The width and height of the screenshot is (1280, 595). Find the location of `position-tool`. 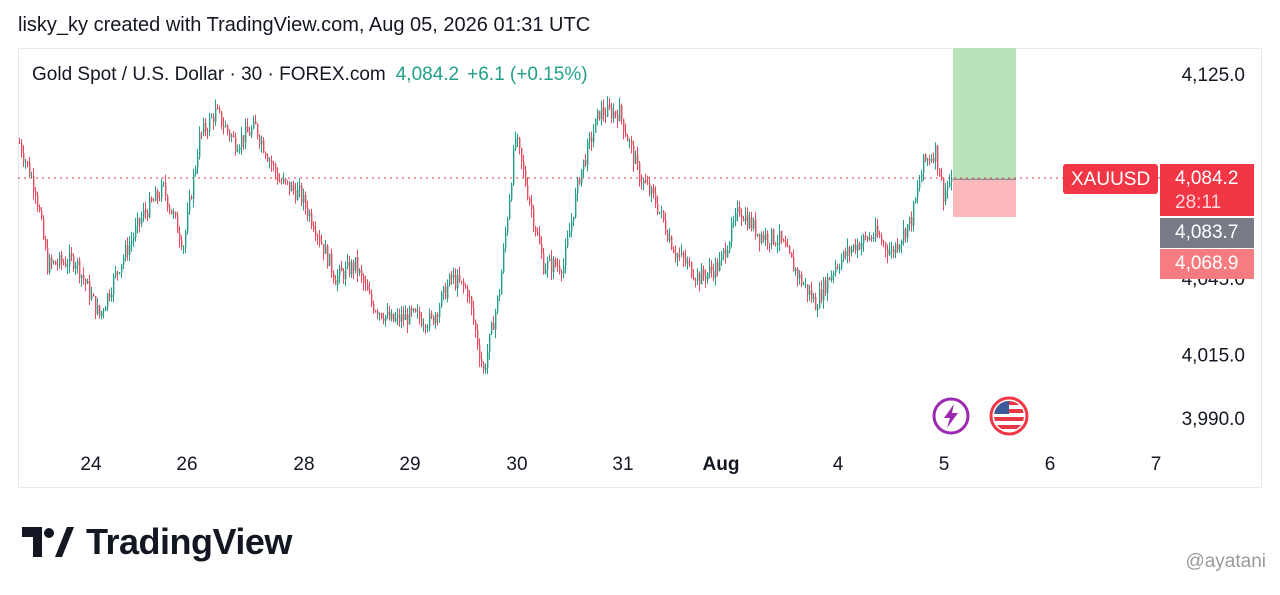

position-tool is located at coordinates (984, 132).